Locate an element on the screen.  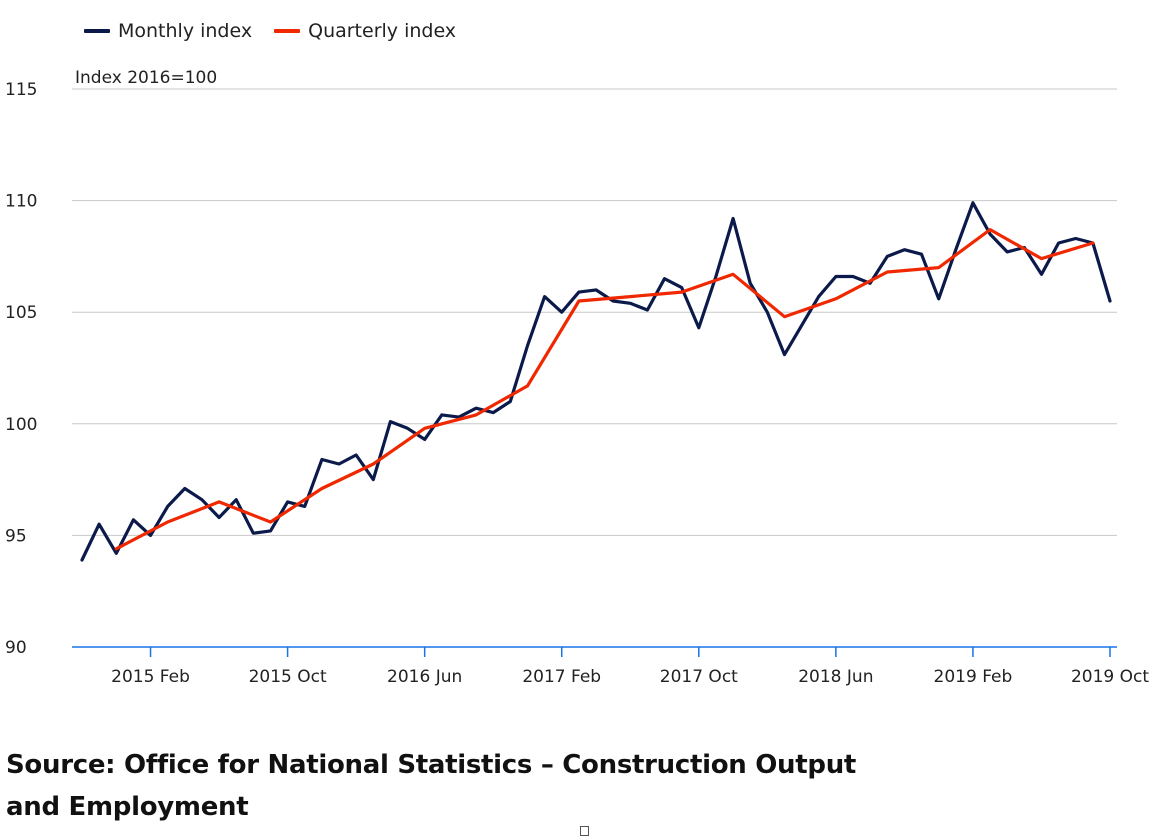
legend-swatch-monthly is located at coordinates (97, 31).